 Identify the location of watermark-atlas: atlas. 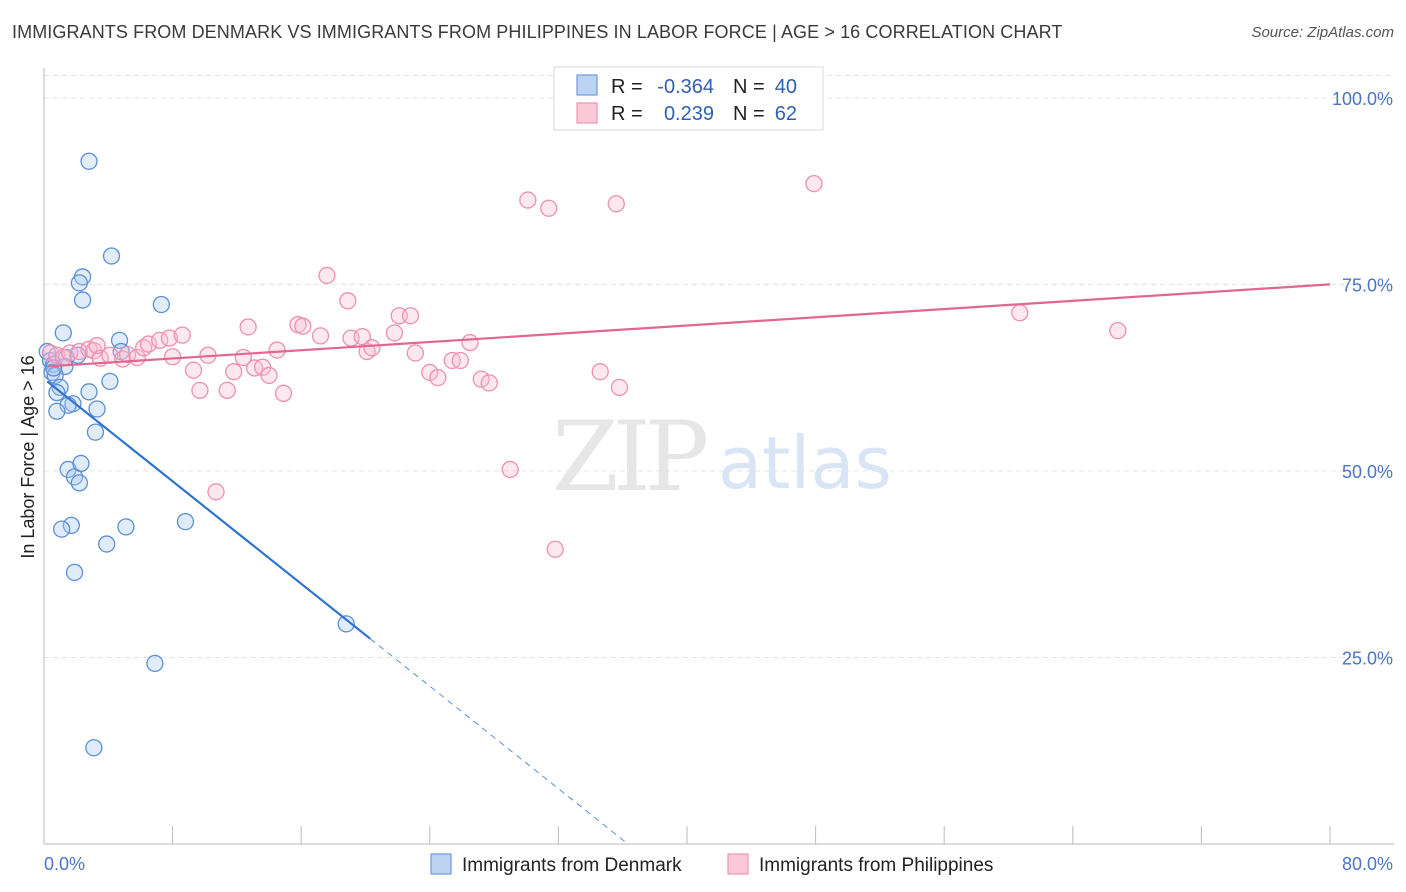
(805, 463).